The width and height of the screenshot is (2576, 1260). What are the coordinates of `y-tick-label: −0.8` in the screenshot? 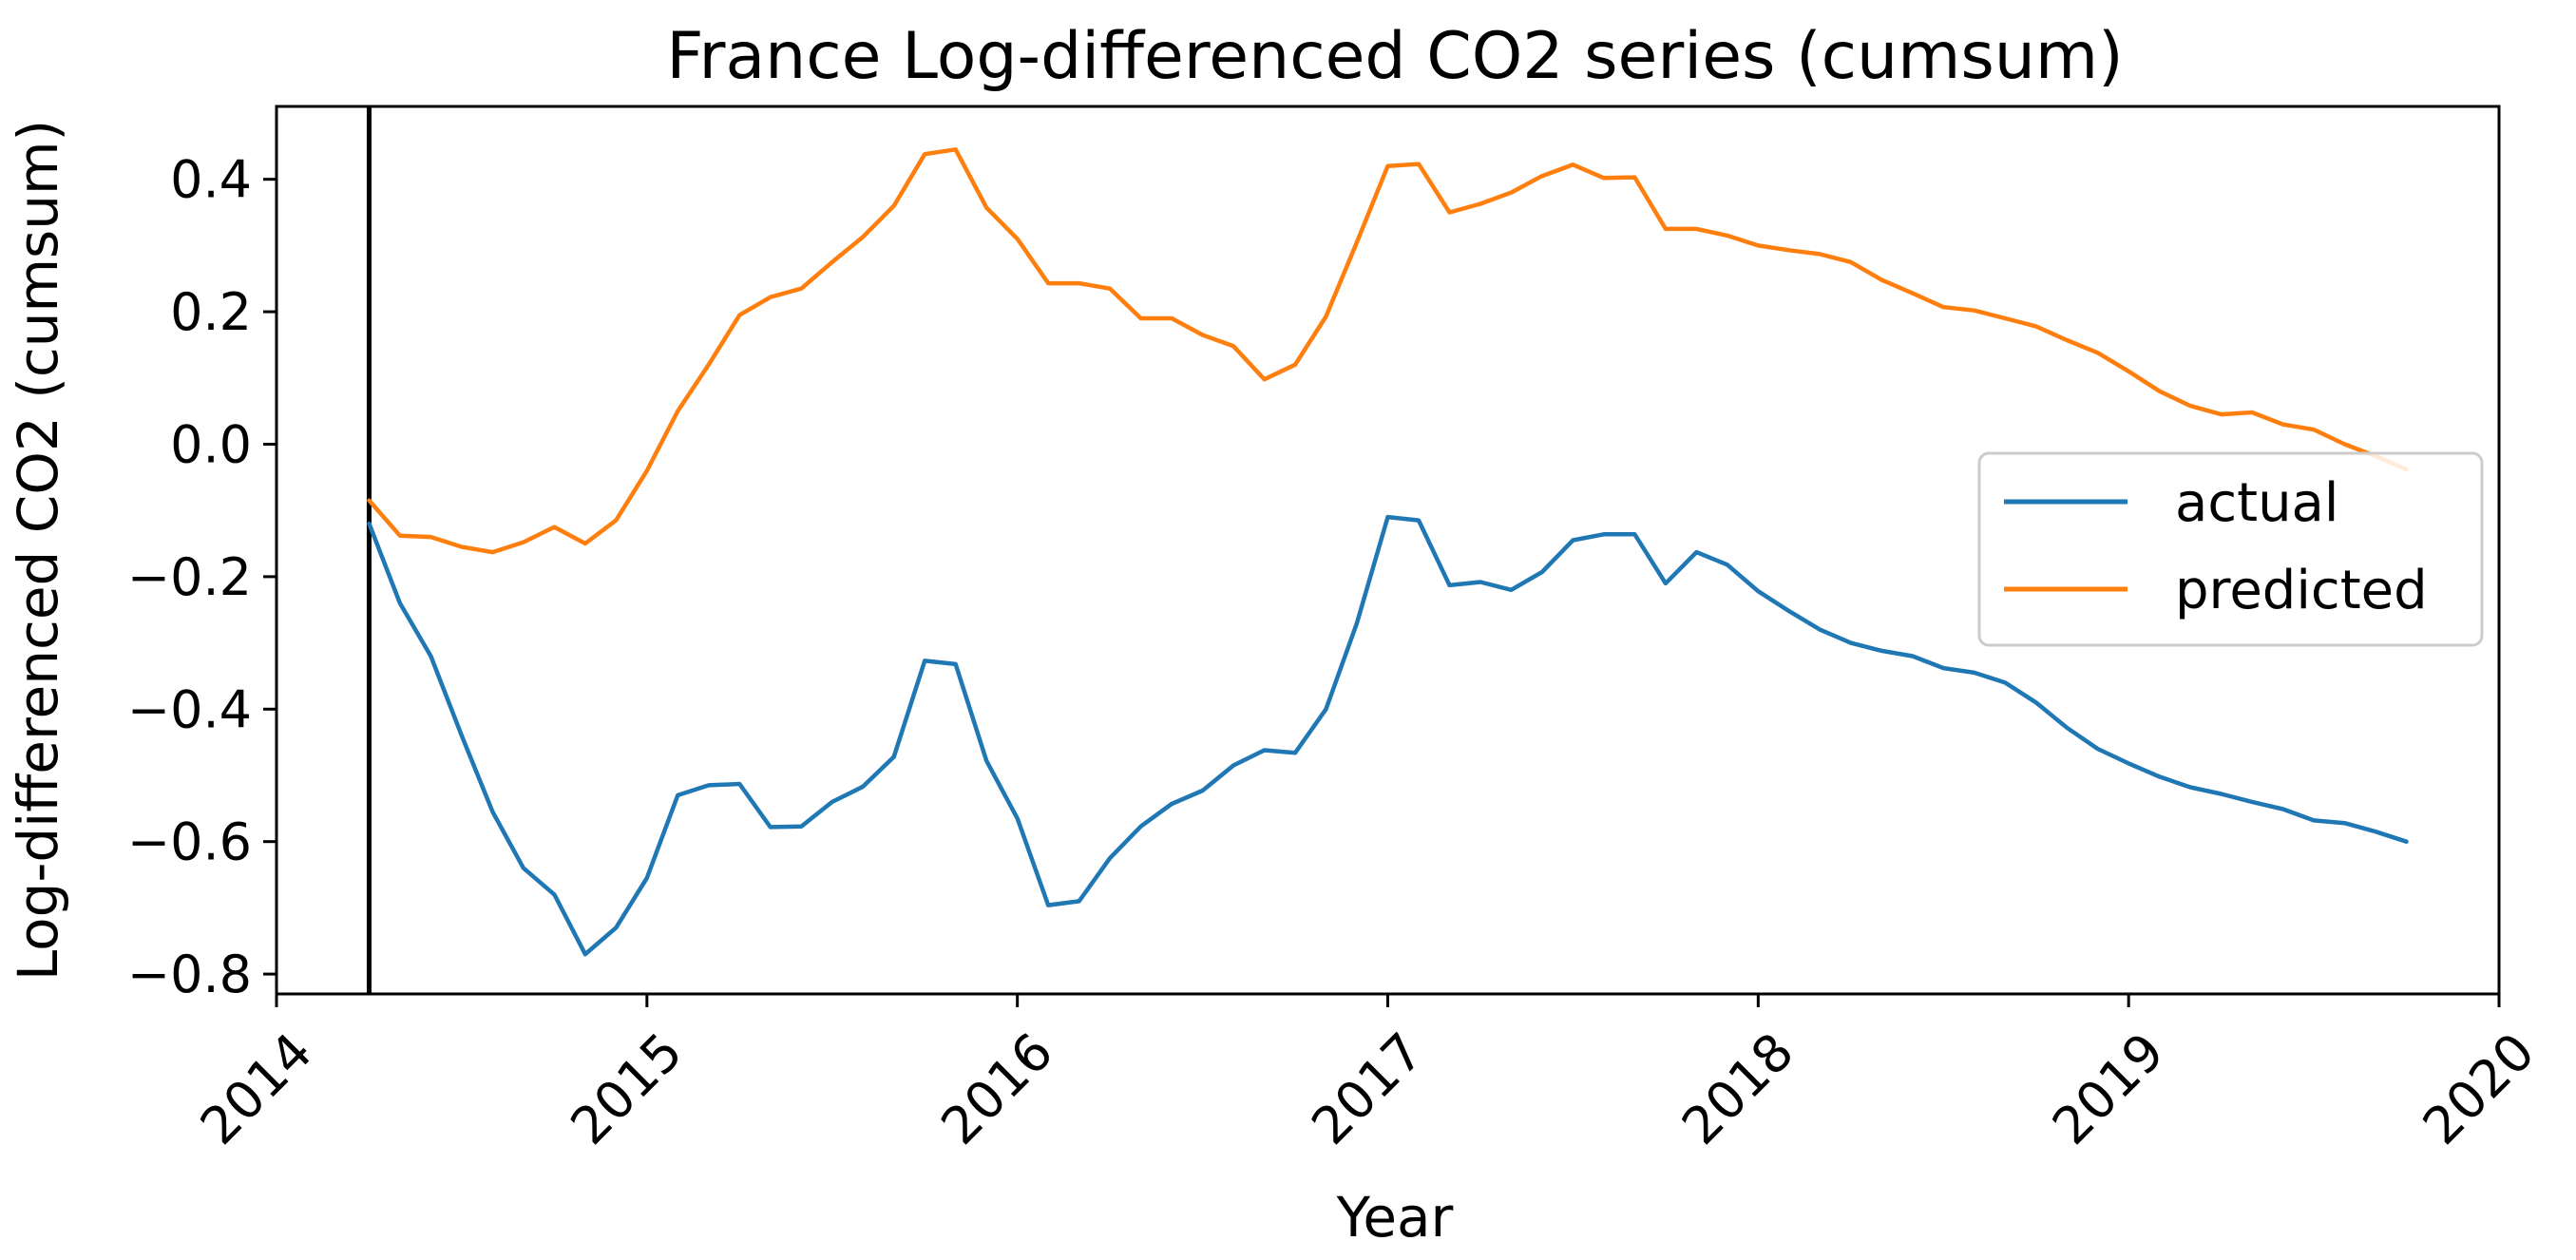 It's located at (189, 974).